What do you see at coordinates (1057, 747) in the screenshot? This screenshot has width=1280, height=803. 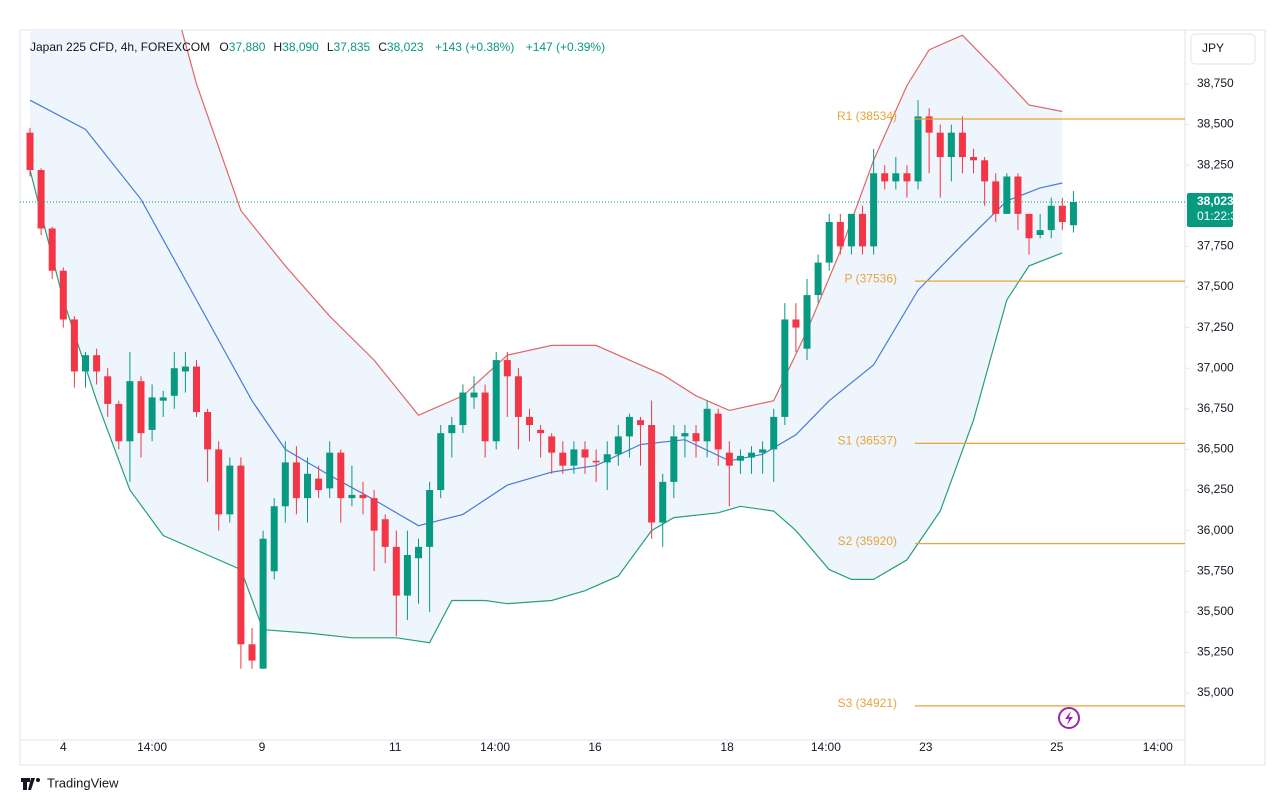 I see `x-tick-label: 25` at bounding box center [1057, 747].